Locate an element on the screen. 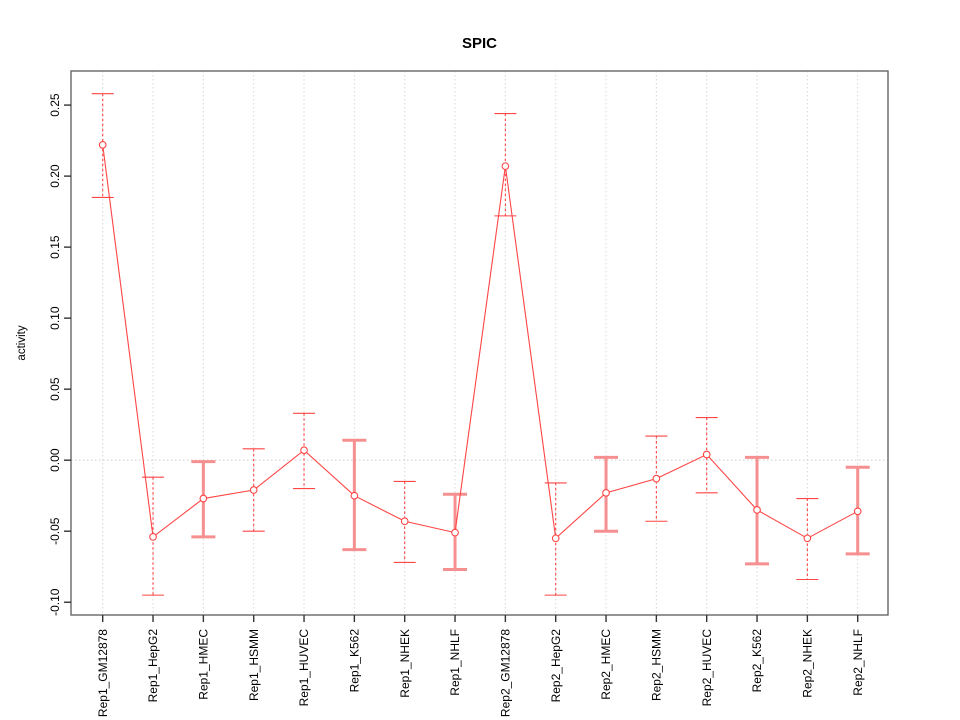  y-tick-label: 0.25 is located at coordinates (55, 105).